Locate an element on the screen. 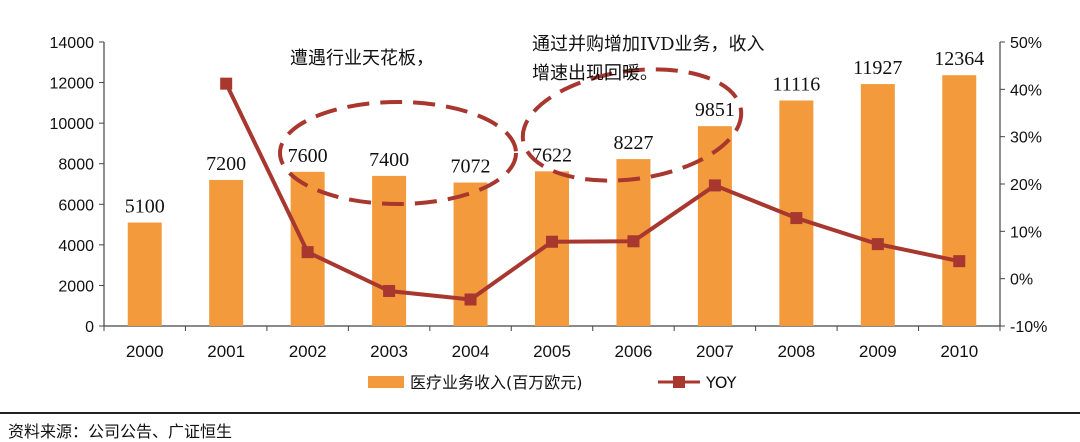 The image size is (1080, 442). legend: 医疗业务收入(百万欧元) YOY is located at coordinates (552, 382).